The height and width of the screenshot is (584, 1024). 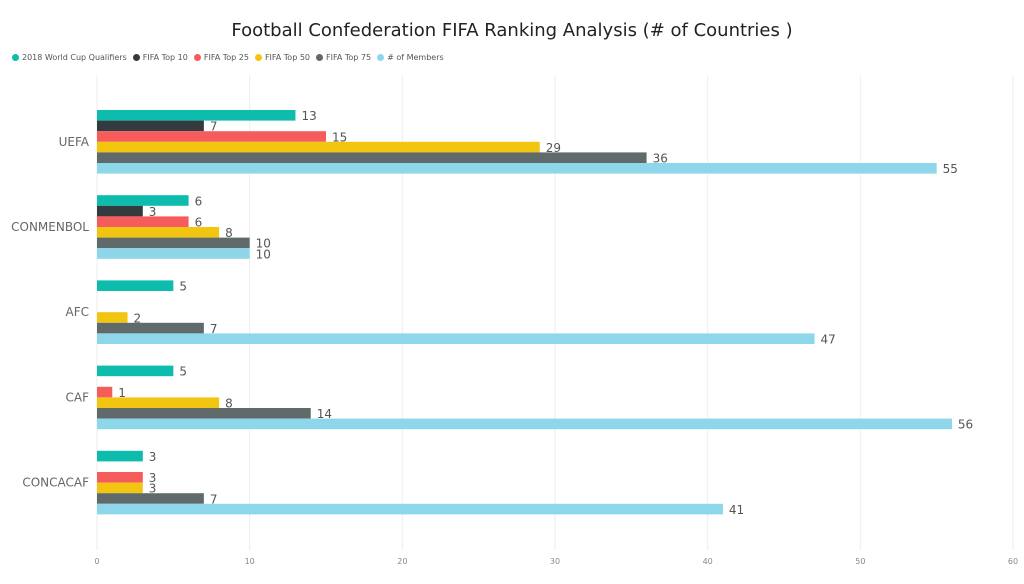 What do you see at coordinates (74, 57) in the screenshot?
I see `legend-label: 2018 World Cup Qualifiers` at bounding box center [74, 57].